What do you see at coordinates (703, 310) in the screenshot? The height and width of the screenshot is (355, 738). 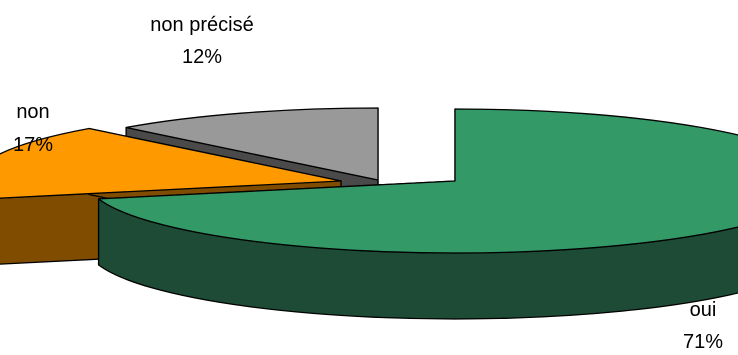 I see `slice-label-oui: oui` at bounding box center [703, 310].